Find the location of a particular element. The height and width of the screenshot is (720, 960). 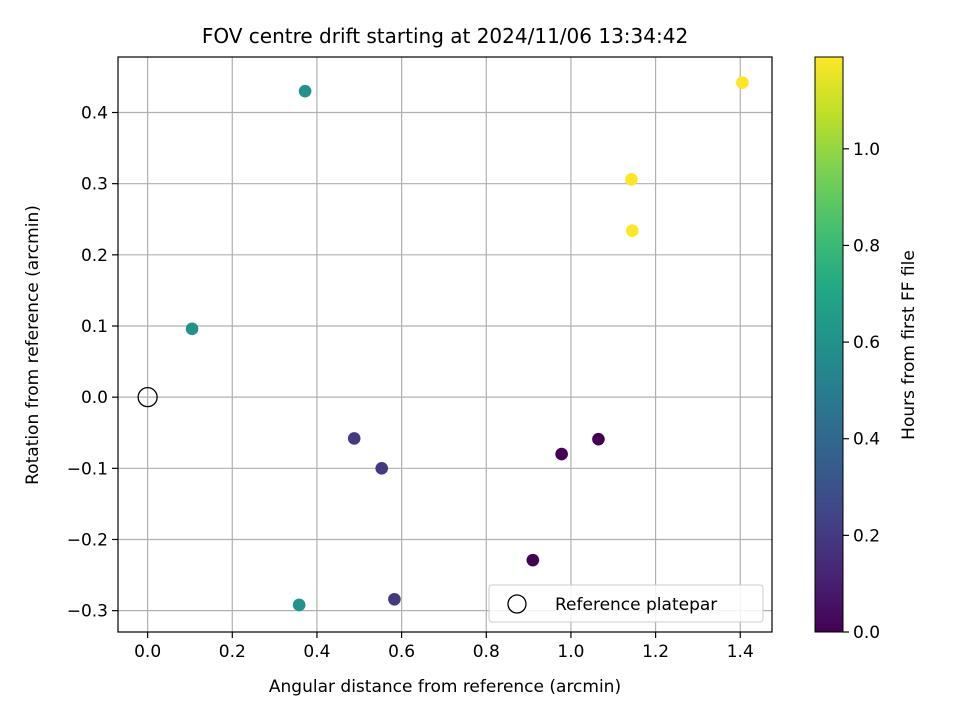

legend-label-reference: Reference platepar is located at coordinates (636, 605).